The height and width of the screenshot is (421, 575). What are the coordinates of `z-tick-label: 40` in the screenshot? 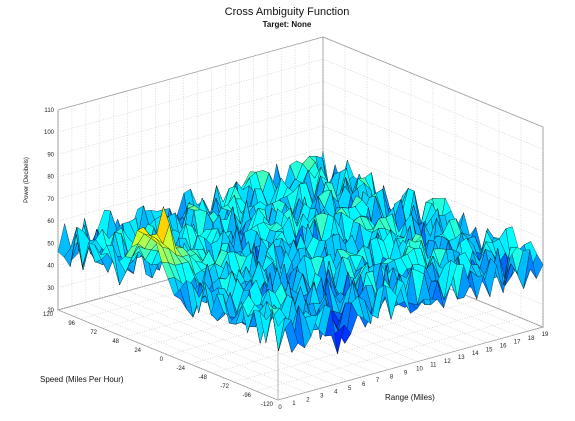 It's located at (50, 267).